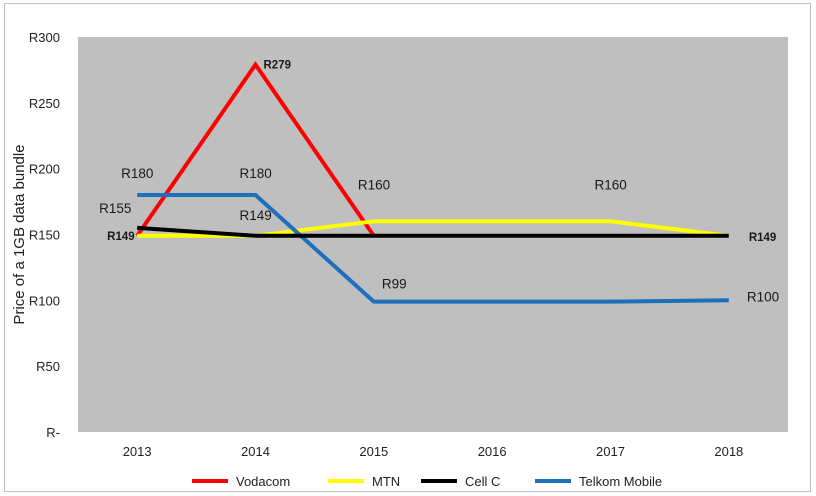 The width and height of the screenshot is (816, 496). Describe the element at coordinates (373, 451) in the screenshot. I see `x-tick-label: 2015` at that location.